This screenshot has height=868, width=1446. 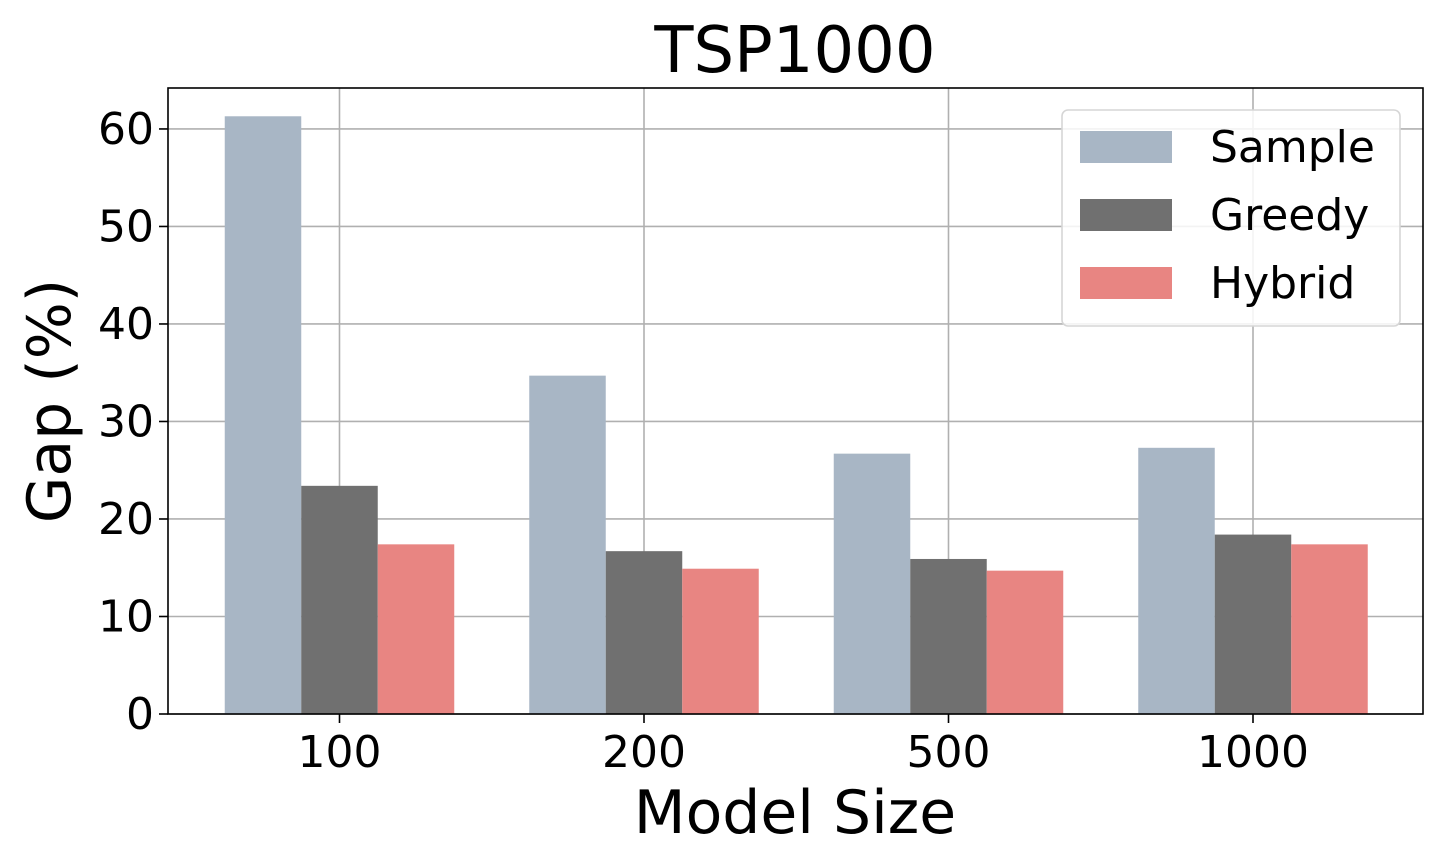 I want to click on chart-title: TSP1000, so click(x=794, y=51).